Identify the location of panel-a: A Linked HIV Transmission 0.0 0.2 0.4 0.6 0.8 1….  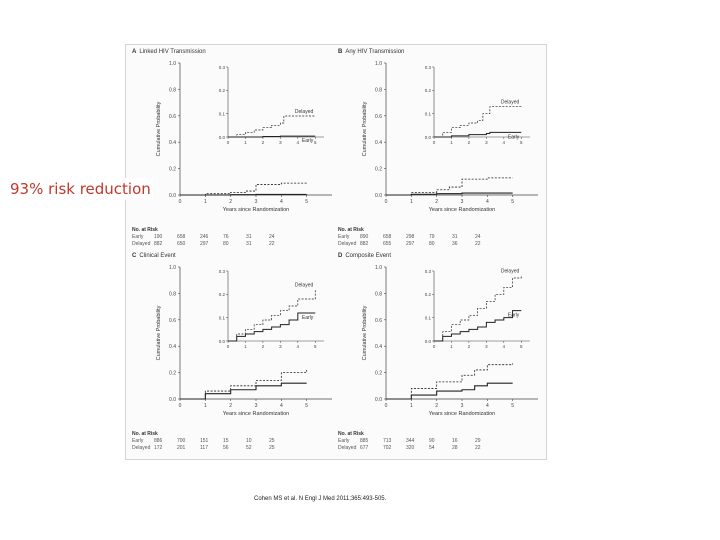
(234, 150).